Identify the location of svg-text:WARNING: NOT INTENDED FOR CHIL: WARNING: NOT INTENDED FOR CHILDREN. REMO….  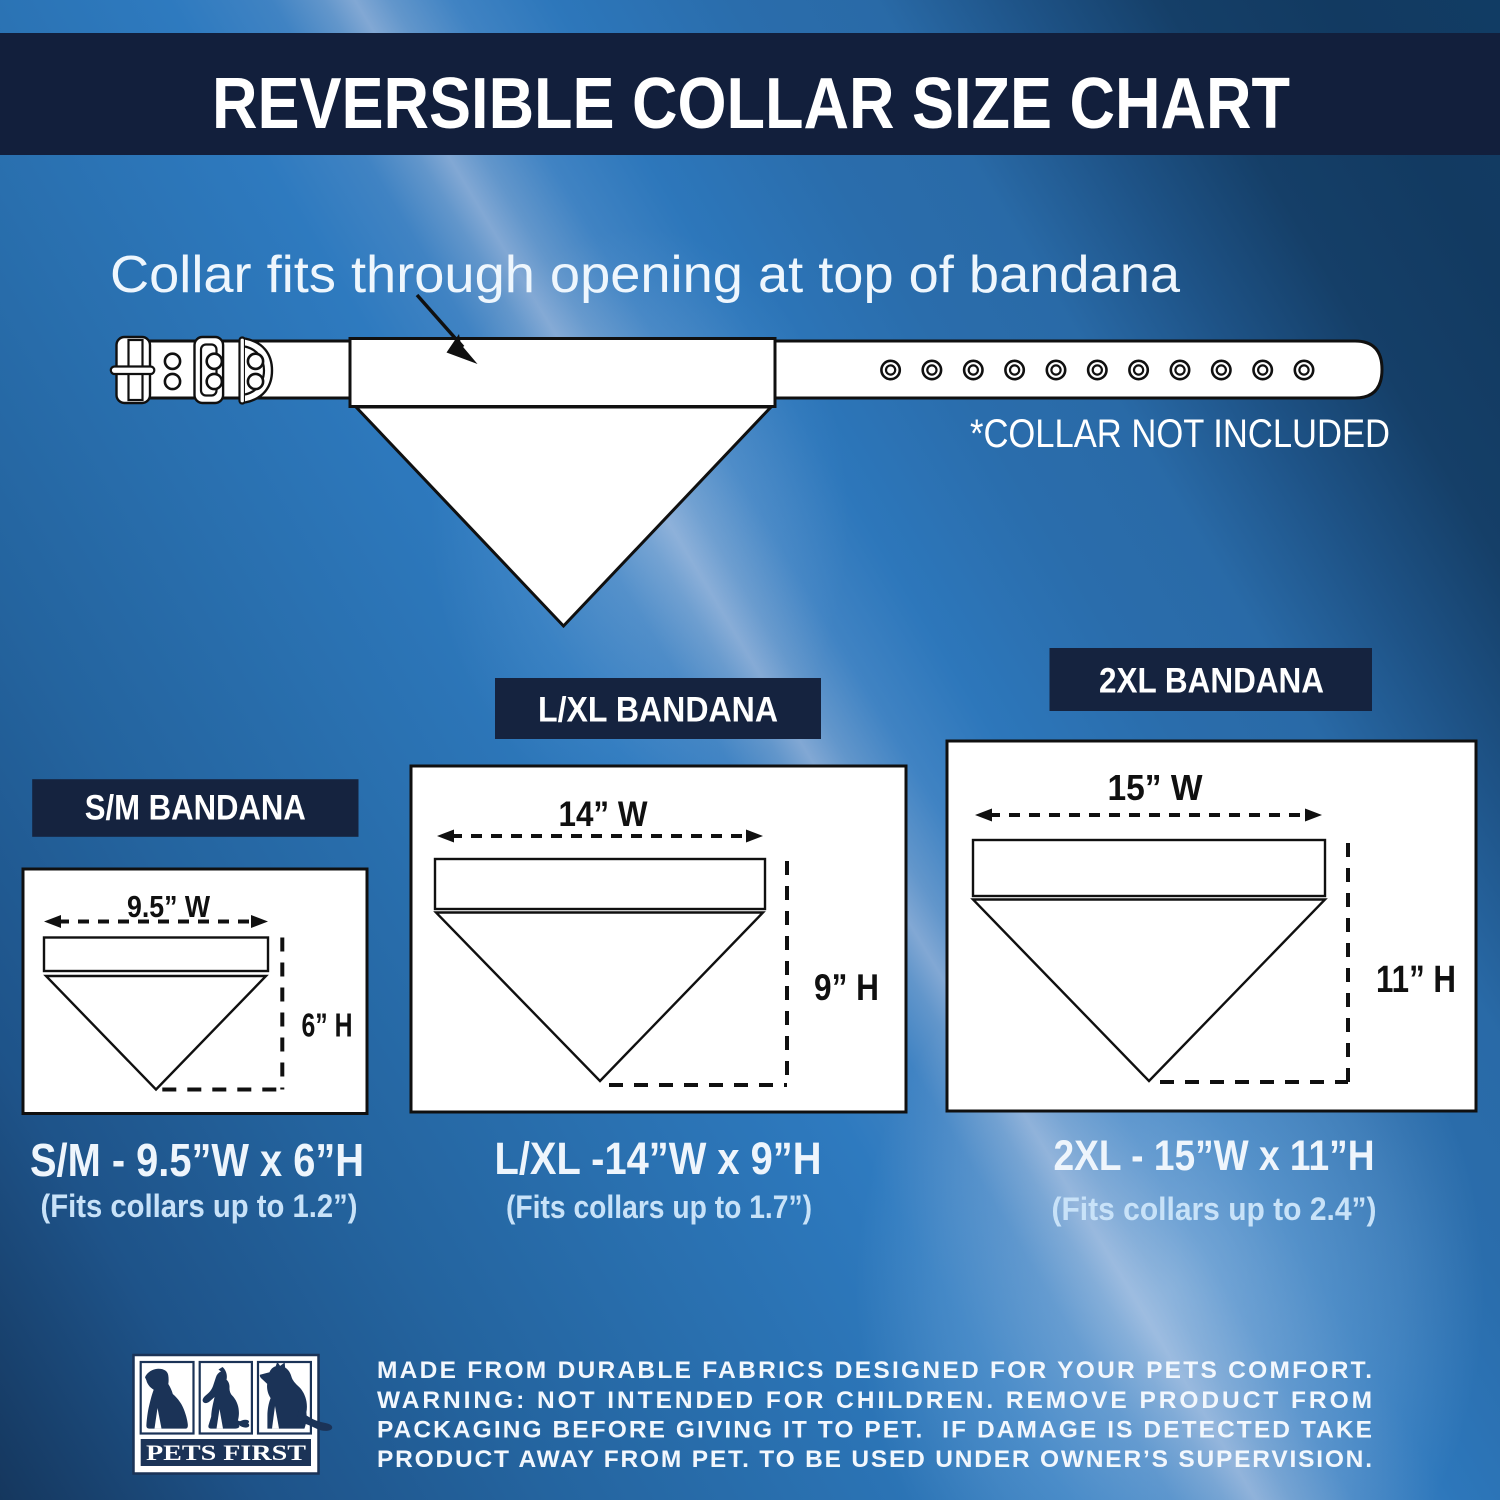
(874, 1400).